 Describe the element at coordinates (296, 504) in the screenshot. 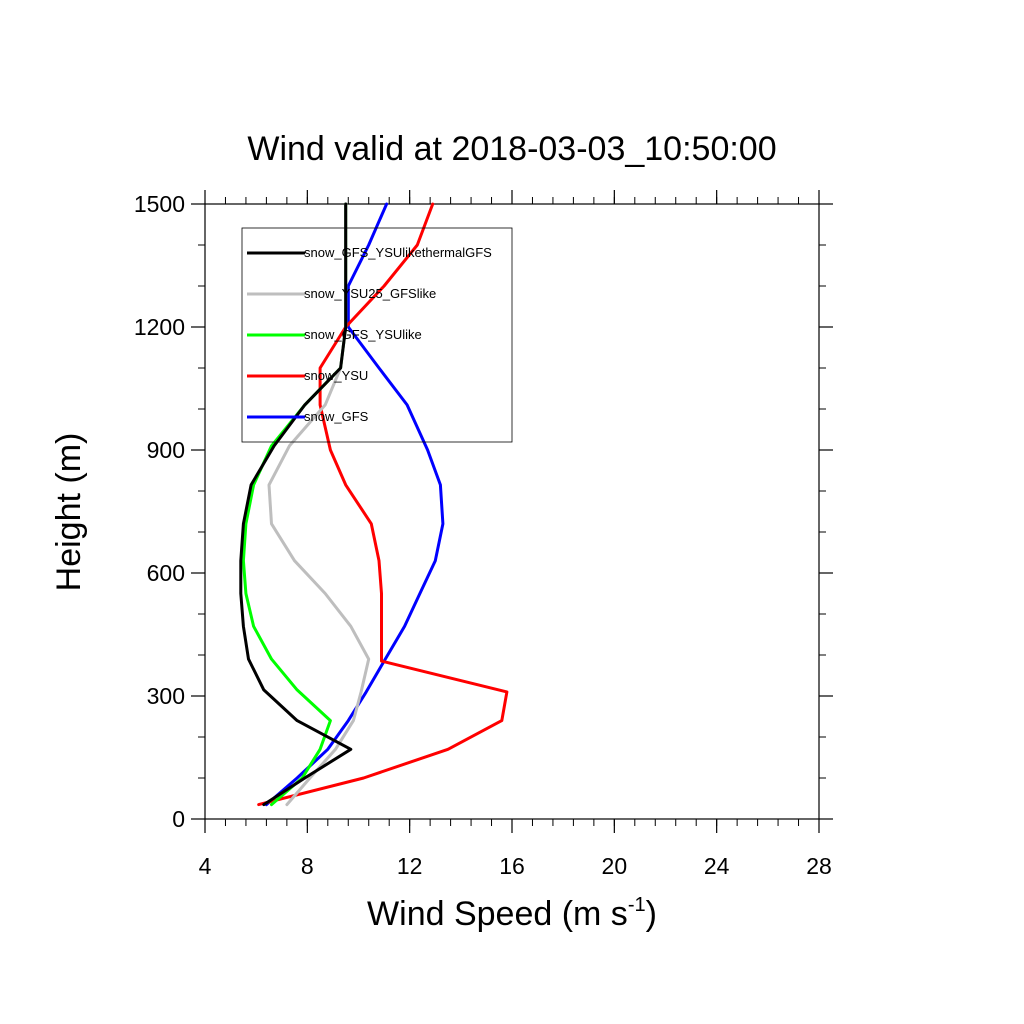

I see `series-line-snow_GFS_YSUlikethermalGFS` at that location.